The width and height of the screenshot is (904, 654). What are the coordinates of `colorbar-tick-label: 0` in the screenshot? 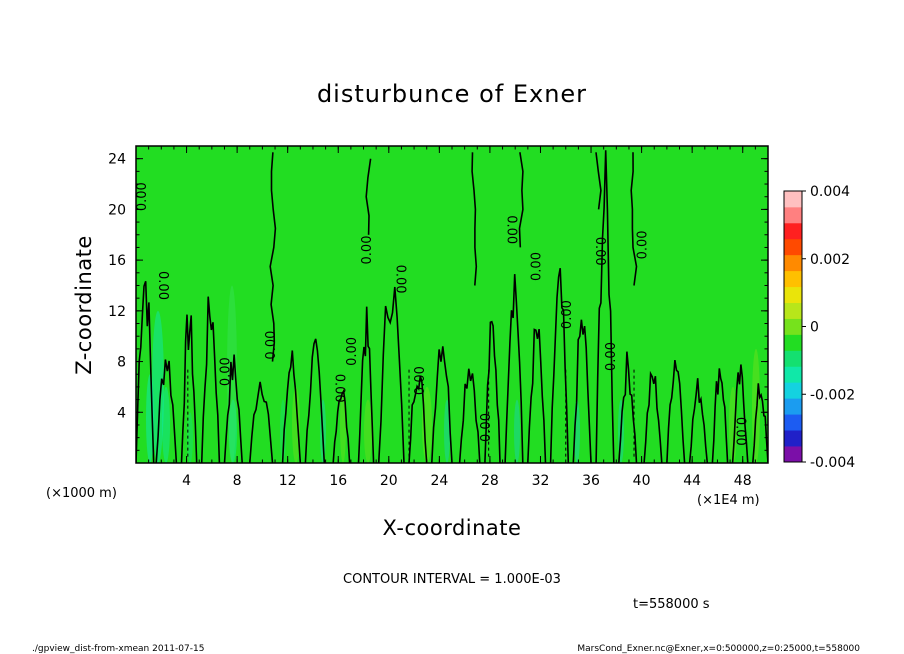 It's located at (814, 328).